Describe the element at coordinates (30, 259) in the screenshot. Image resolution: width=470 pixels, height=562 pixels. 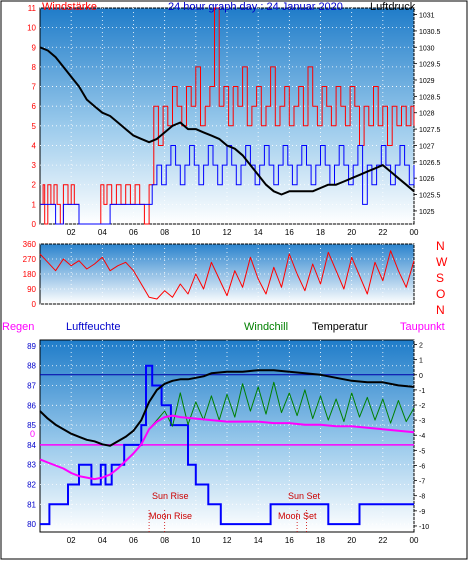
I see `y-tick-label: 270` at that location.